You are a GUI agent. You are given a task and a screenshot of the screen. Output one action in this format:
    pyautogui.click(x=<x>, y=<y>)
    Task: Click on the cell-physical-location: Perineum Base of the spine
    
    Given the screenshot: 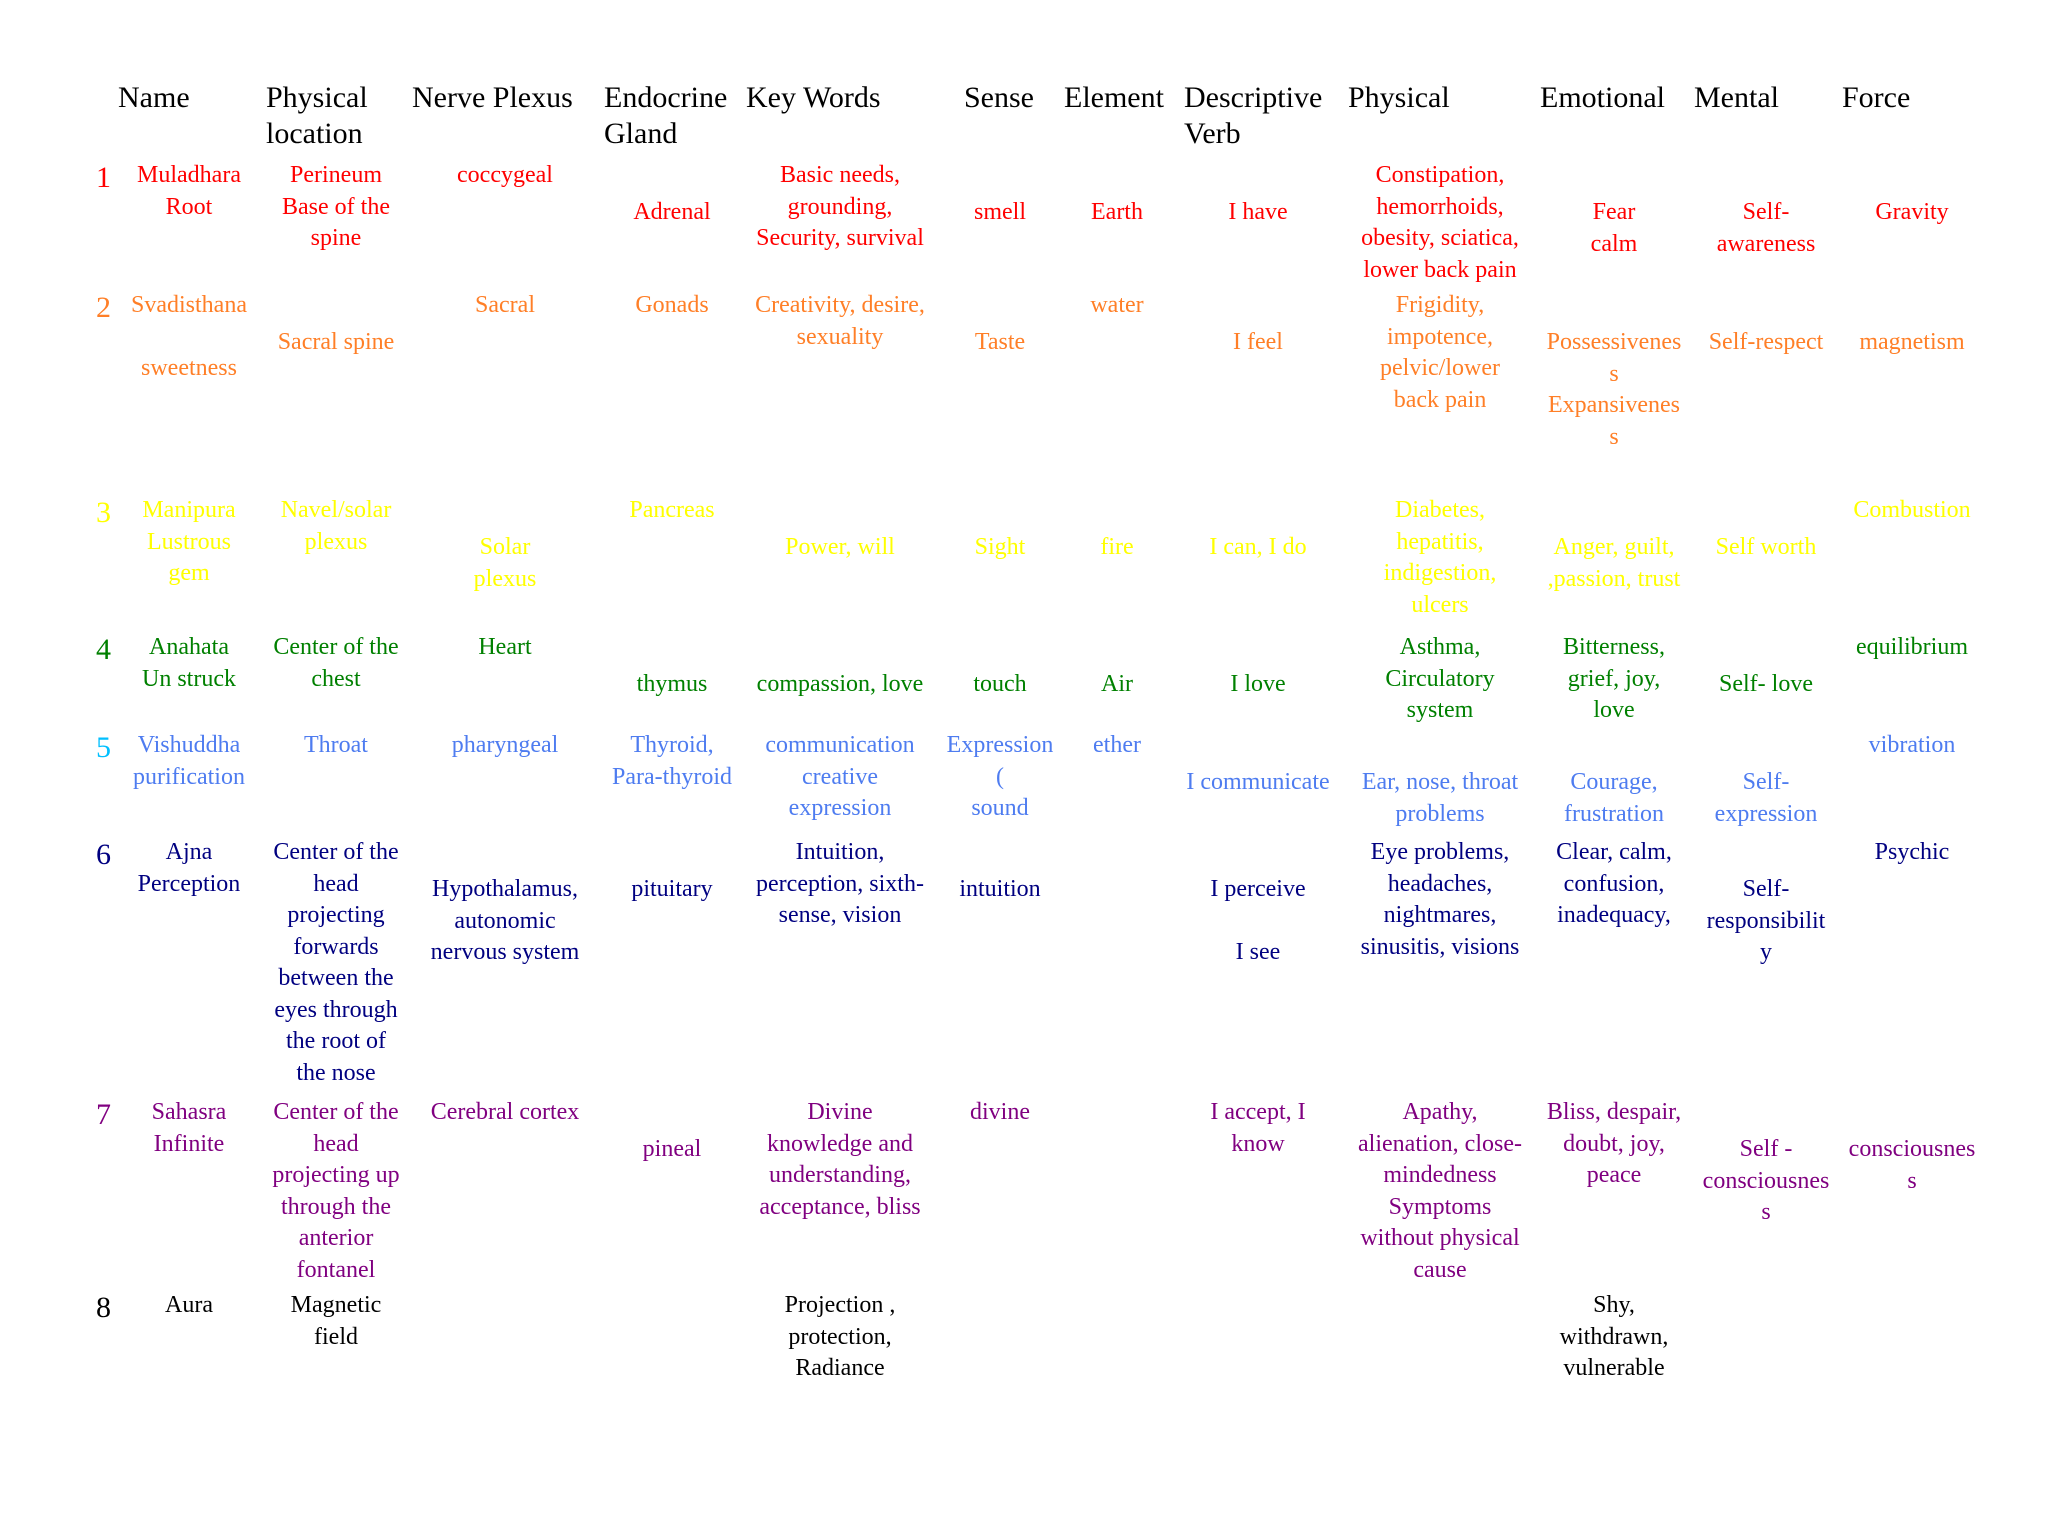 What is the action you would take?
    pyautogui.click(x=336, y=206)
    